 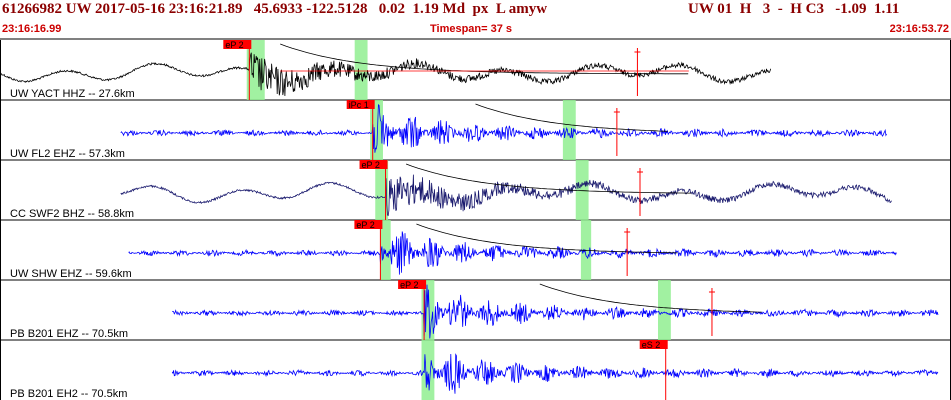 I want to click on station-label: PB B201 EHZ -- 70.5km, so click(x=69, y=334).